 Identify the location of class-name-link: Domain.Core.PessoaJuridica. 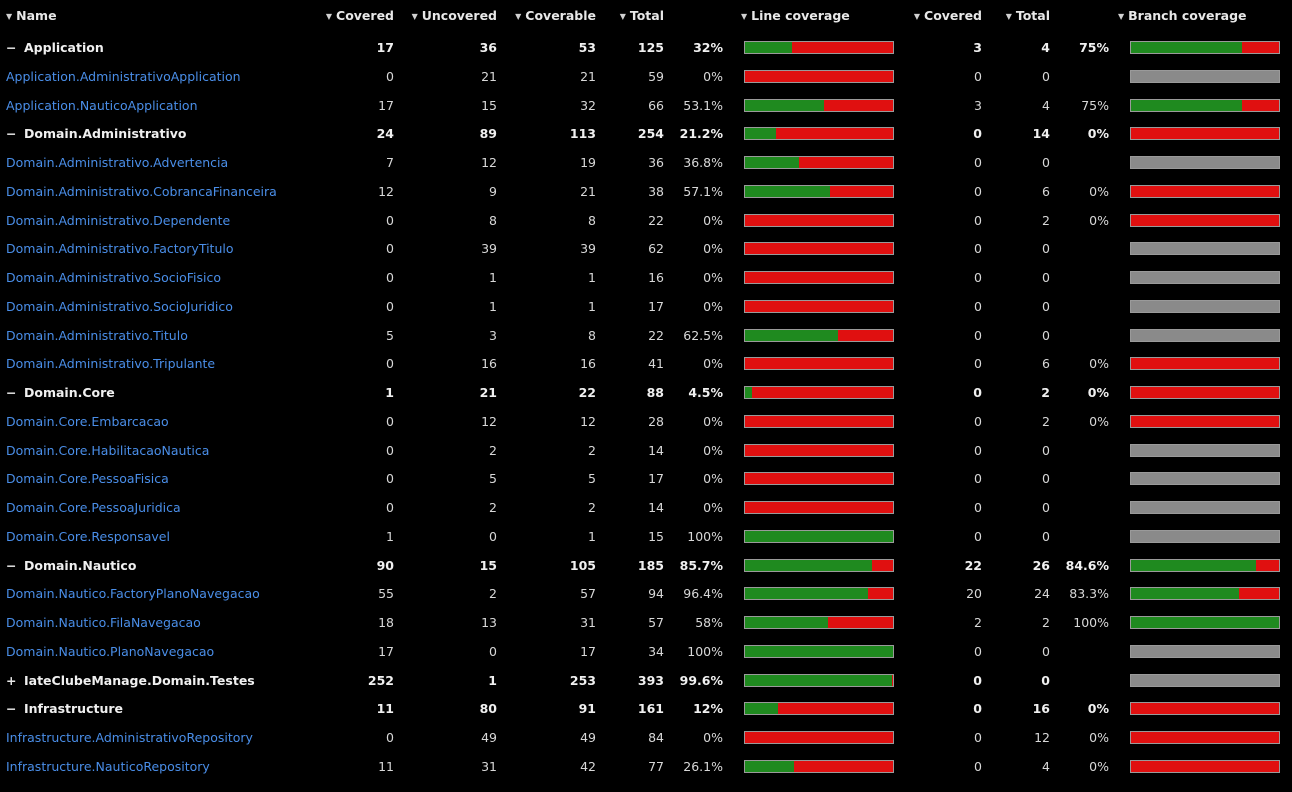
(93, 507).